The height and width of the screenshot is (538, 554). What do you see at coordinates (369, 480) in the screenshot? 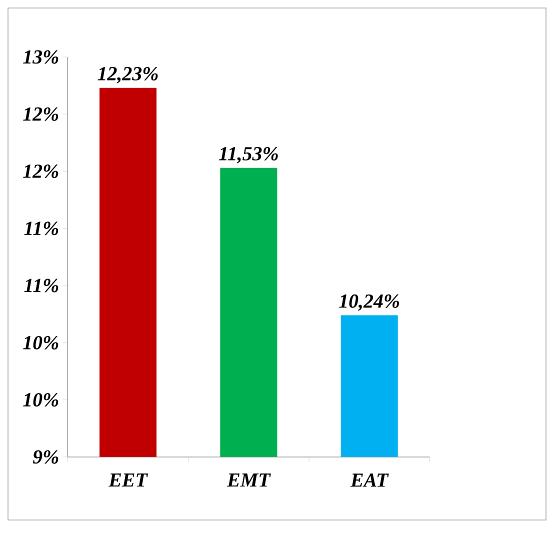
I see `x-tick-label: EAT` at bounding box center [369, 480].